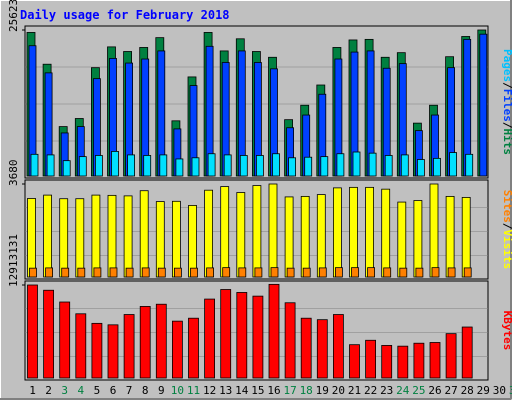 The width and height of the screenshot is (512, 400). I want to click on y-axis-label-part: KBytes, so click(506, 331).